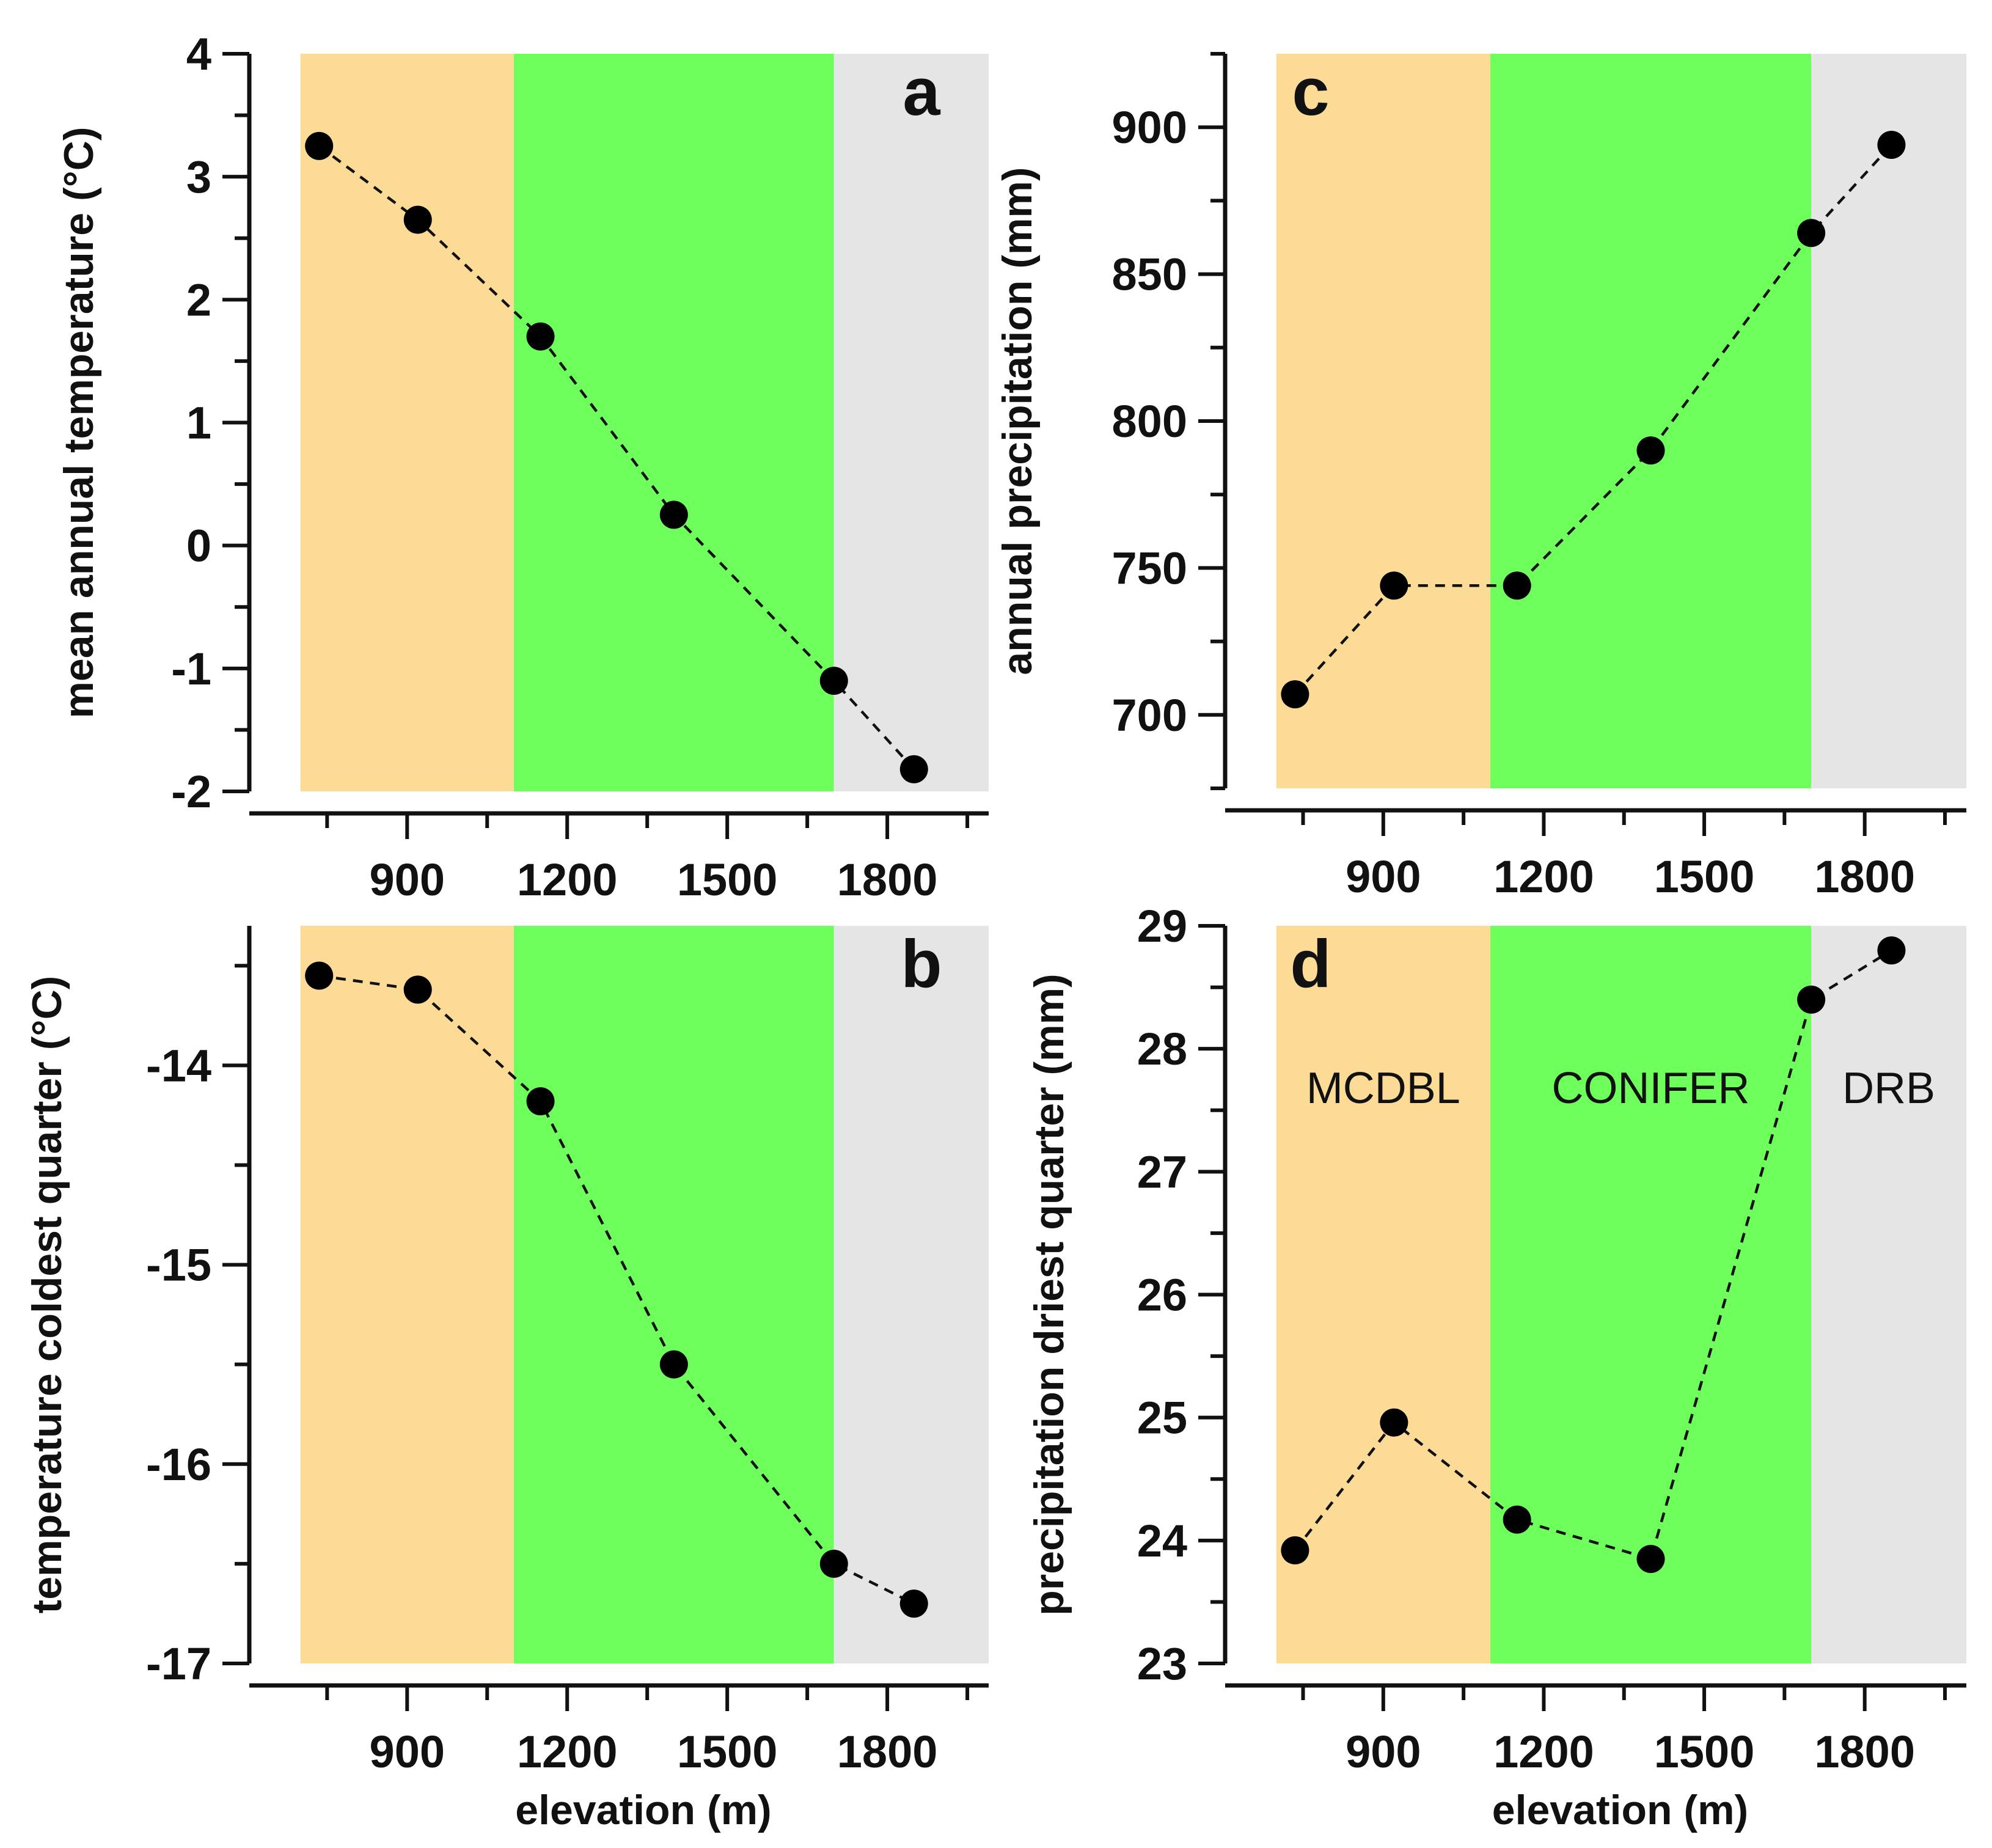 The image size is (1992, 1848). I want to click on y-tick-label: 700, so click(1149, 716).